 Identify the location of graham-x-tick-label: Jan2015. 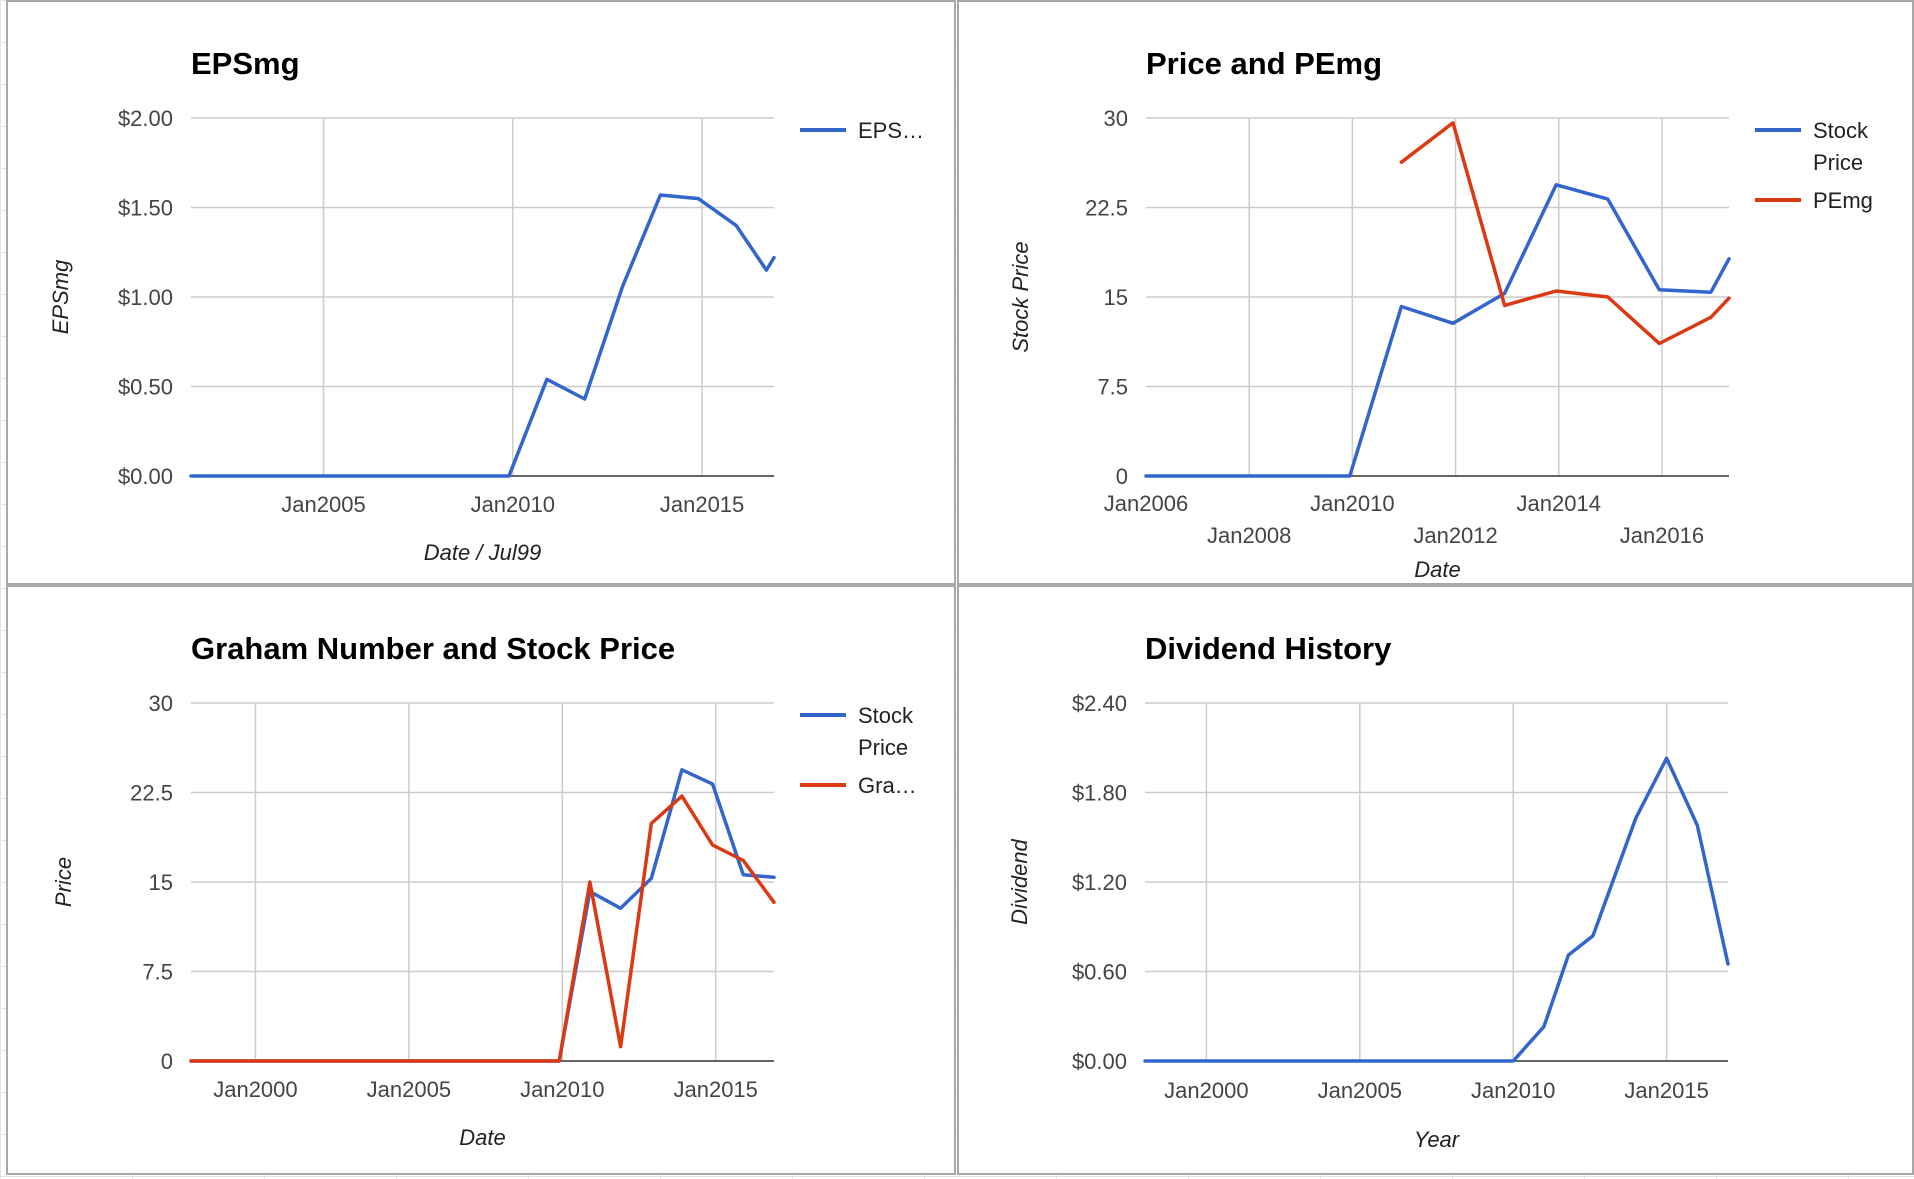
(715, 1089).